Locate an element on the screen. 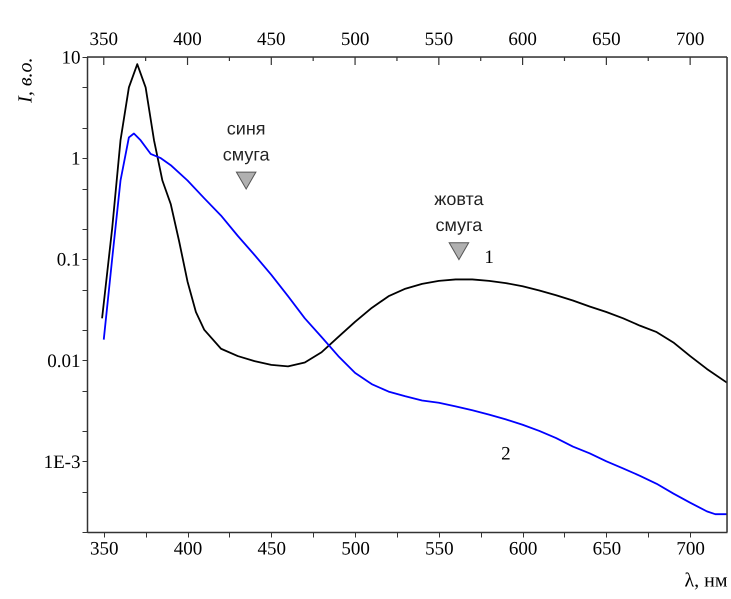 This screenshot has width=731, height=599. y-axis-title: I, в.о. is located at coordinates (25, 81).